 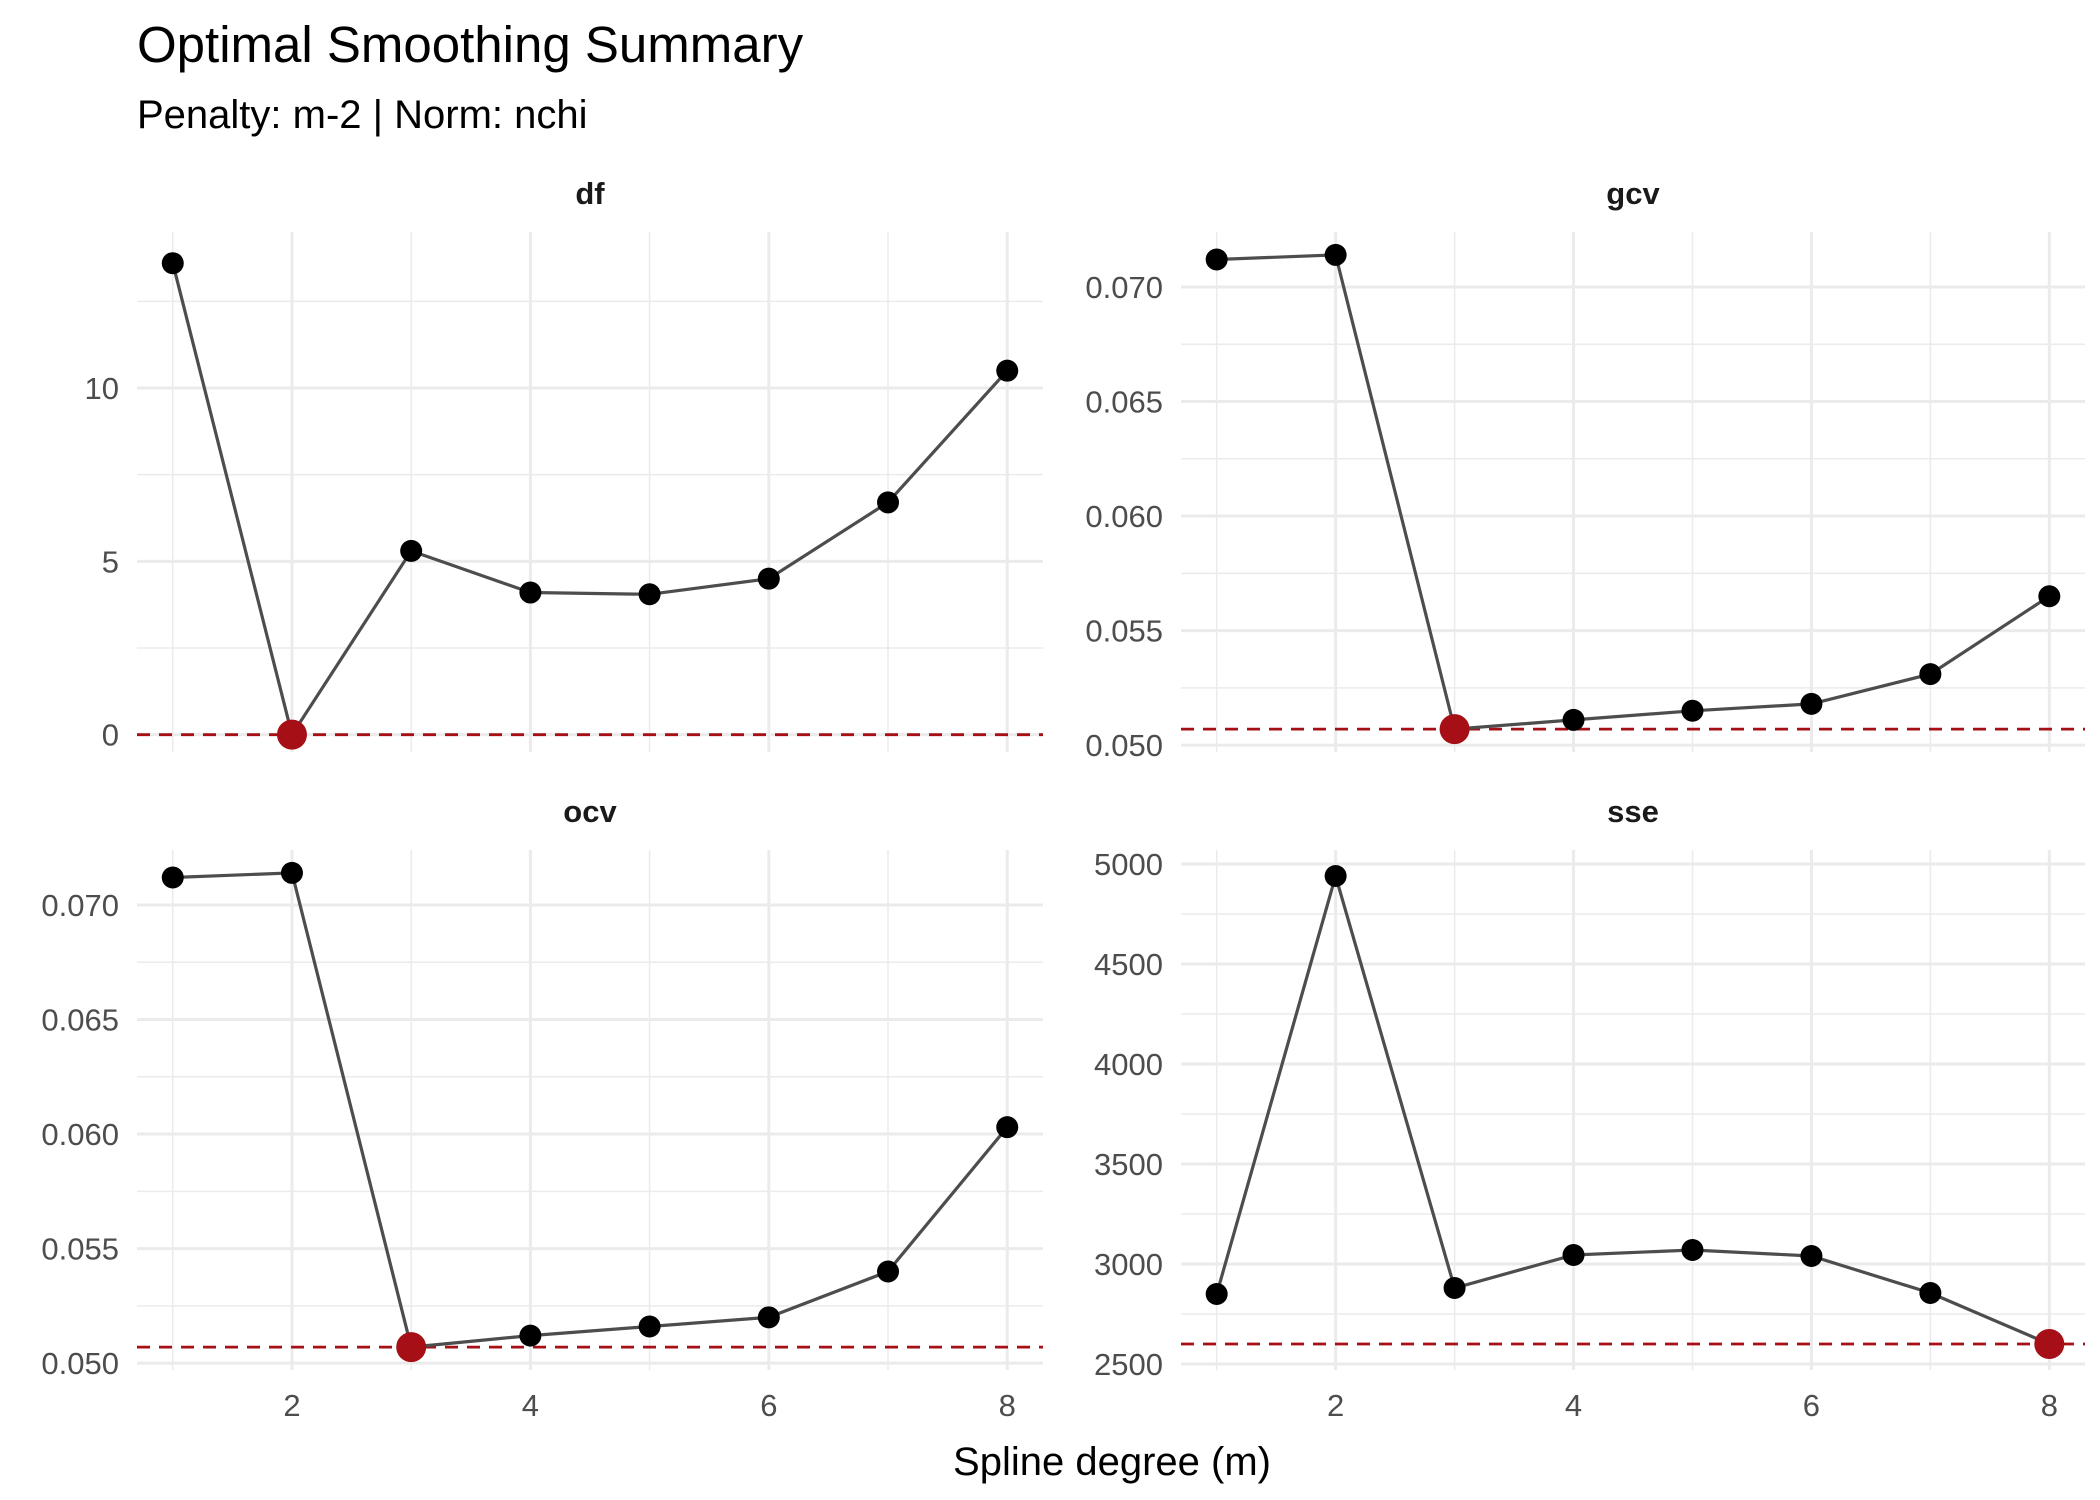 What do you see at coordinates (1633, 492) in the screenshot?
I see `series-line-gcv` at bounding box center [1633, 492].